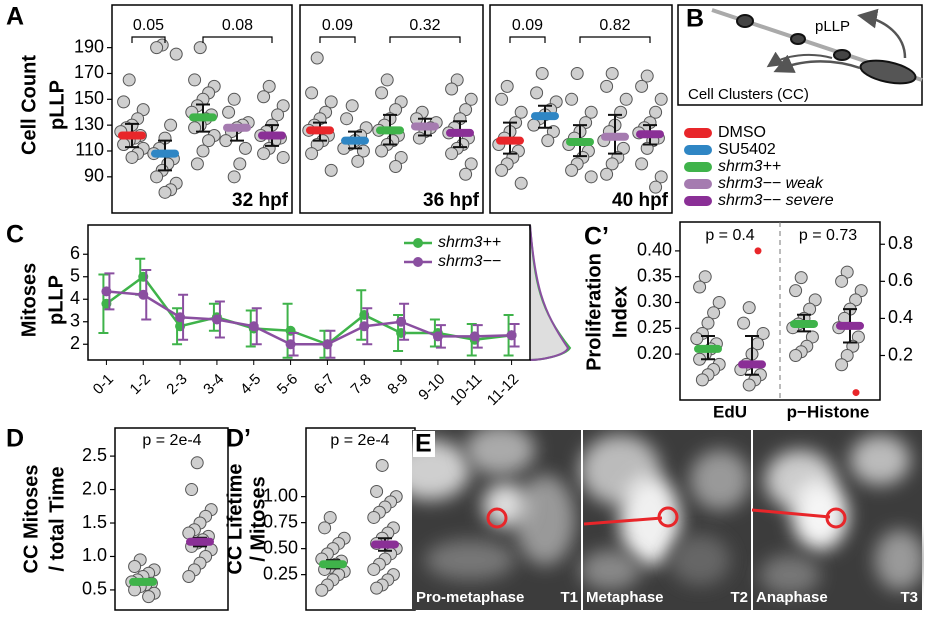 The image size is (930, 621). Describe the element at coordinates (15, 235) in the screenshot. I see `panel-letter: C` at that location.